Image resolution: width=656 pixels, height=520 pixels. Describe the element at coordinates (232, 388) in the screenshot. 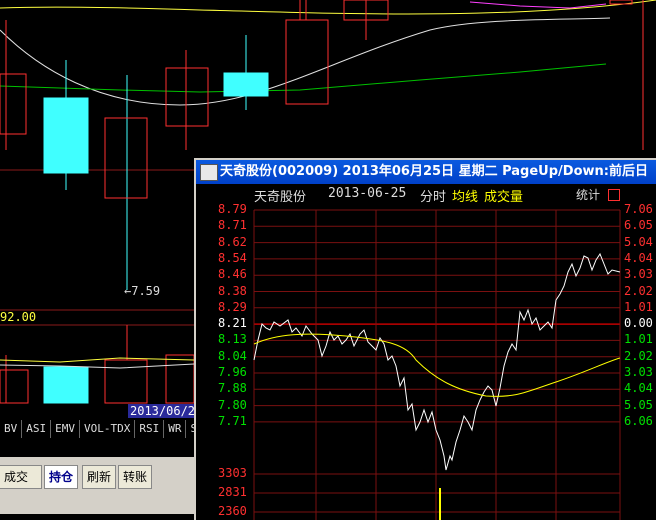

I see `price-level-label: 7.88` at that location.